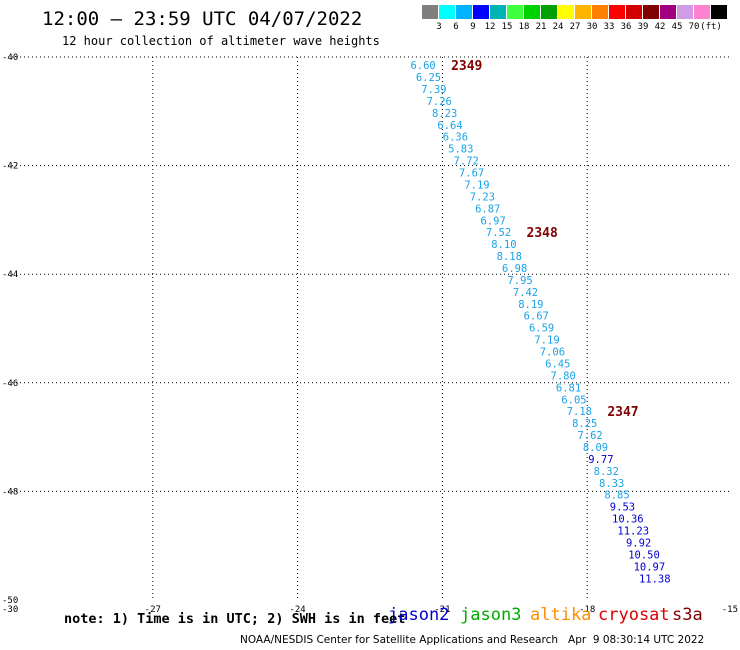 This screenshot has height=650, width=740. What do you see at coordinates (650, 567) in the screenshot?
I see `swh-value: 10.97` at bounding box center [650, 567].